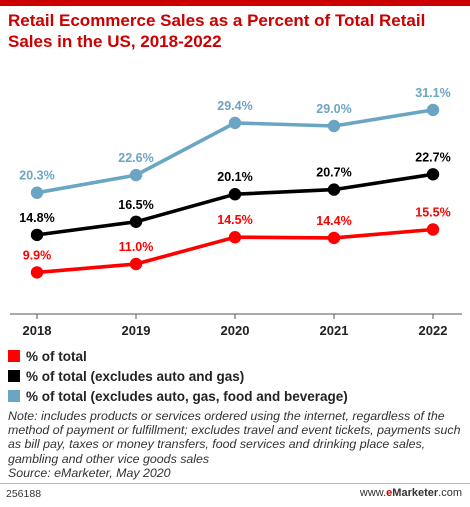 The height and width of the screenshot is (507, 470). I want to click on x-tick-label: 2022, so click(433, 330).